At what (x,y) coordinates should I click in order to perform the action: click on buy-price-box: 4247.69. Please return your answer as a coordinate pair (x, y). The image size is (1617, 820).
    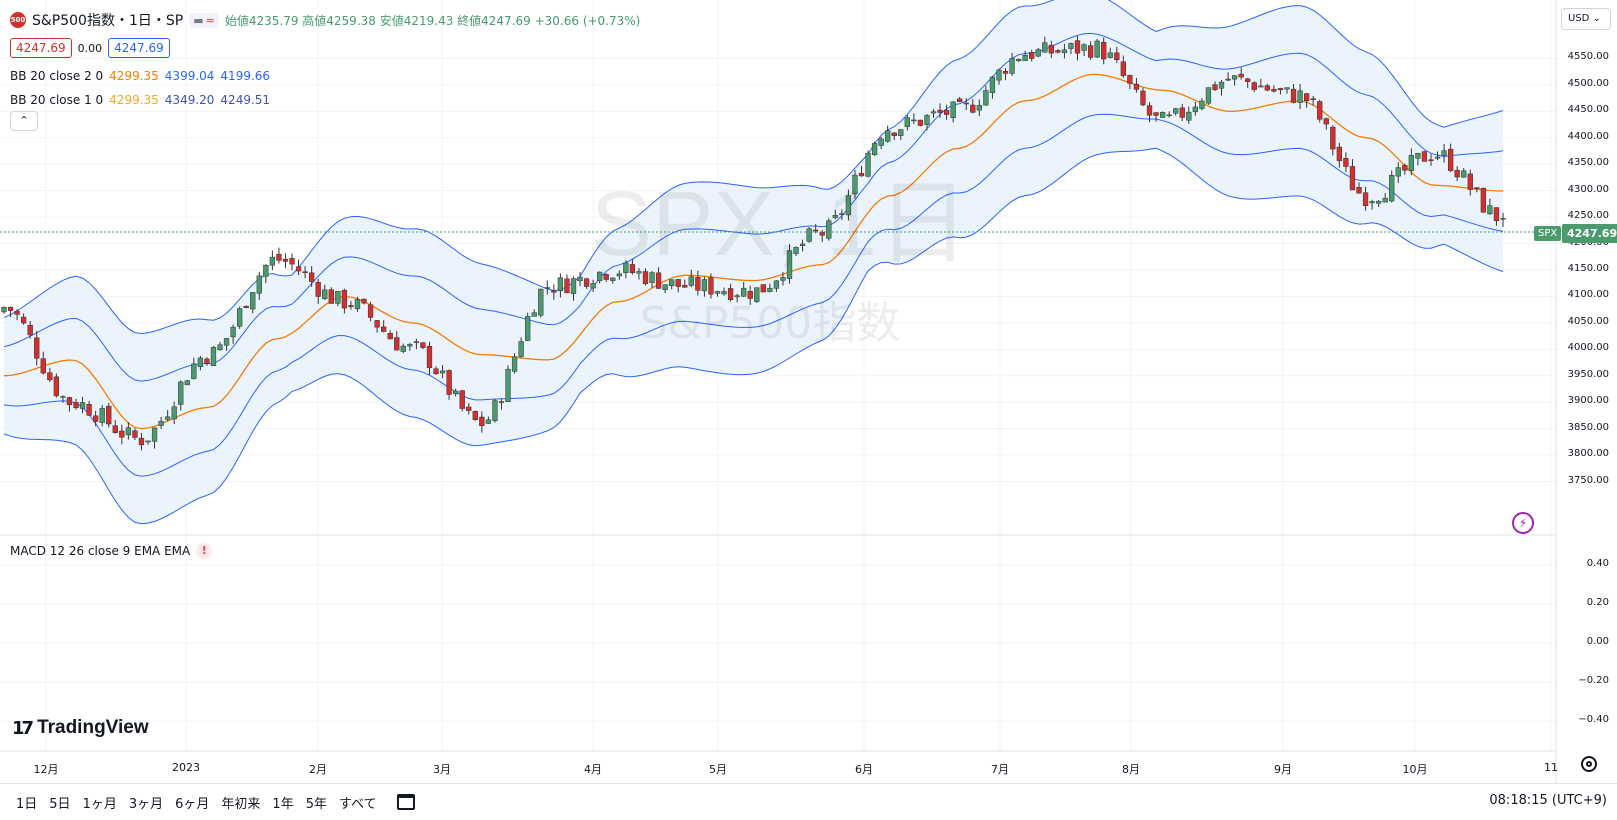
    Looking at the image, I should click on (139, 48).